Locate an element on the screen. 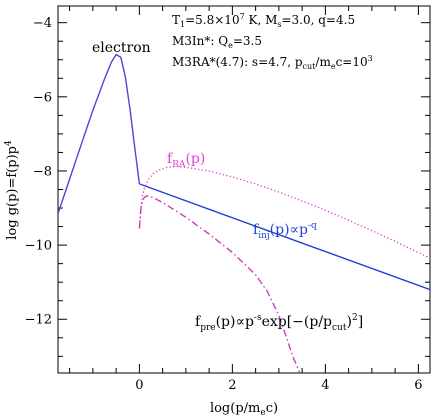  fra-label: fRA(p) is located at coordinates (186, 160).